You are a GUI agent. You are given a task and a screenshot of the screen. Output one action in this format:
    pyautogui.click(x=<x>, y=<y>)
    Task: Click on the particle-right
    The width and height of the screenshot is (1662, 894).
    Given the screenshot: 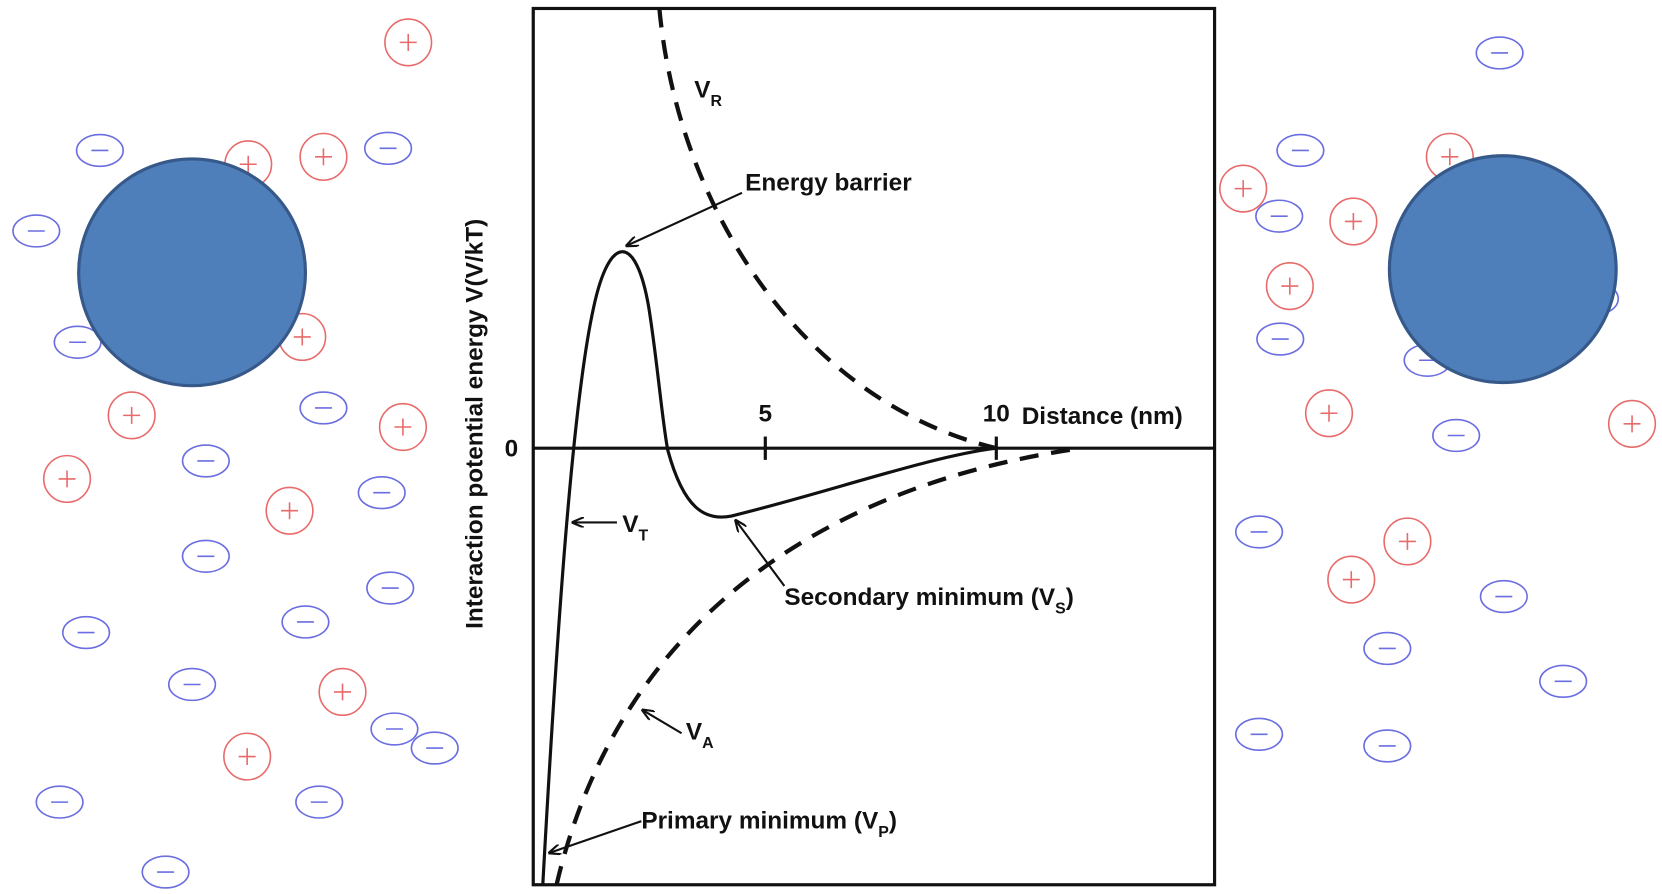 What is the action you would take?
    pyautogui.click(x=1502, y=269)
    